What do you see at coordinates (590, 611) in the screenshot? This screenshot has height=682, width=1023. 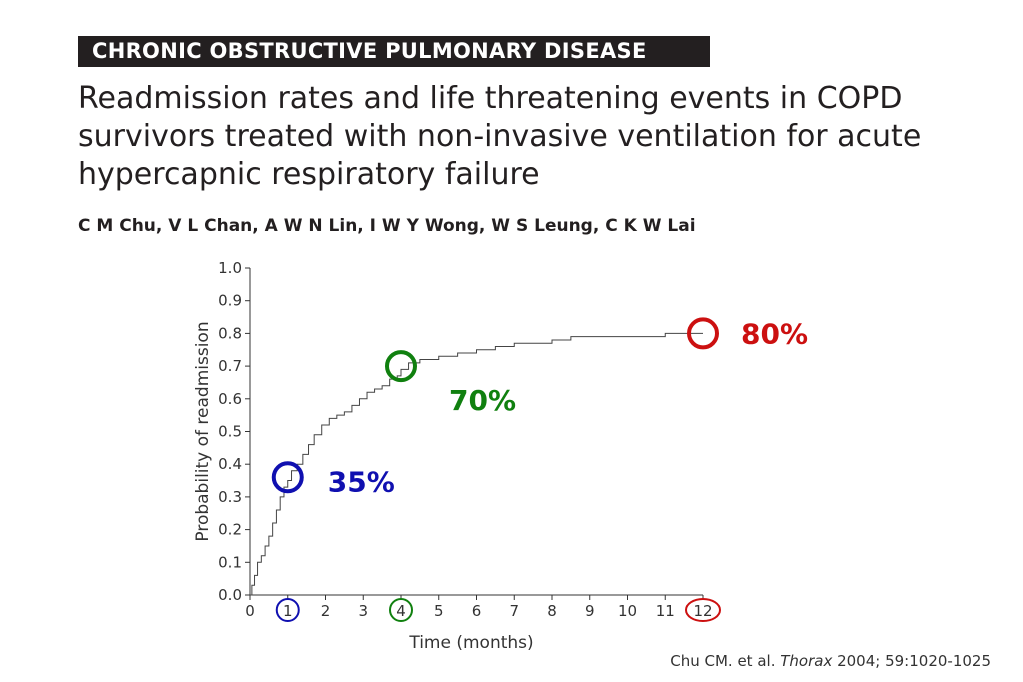 I see `x-tick-label: 9` at bounding box center [590, 611].